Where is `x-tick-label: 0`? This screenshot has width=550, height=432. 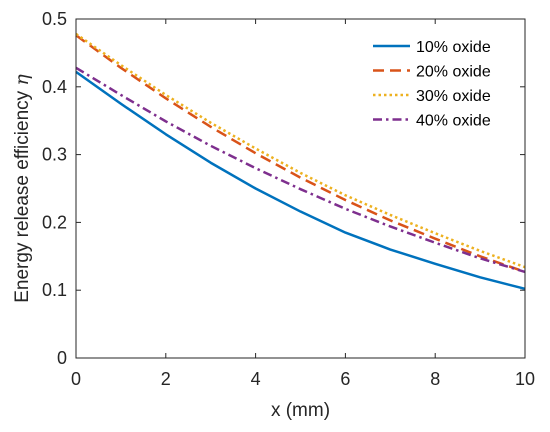 x-tick-label: 0 is located at coordinates (76, 379).